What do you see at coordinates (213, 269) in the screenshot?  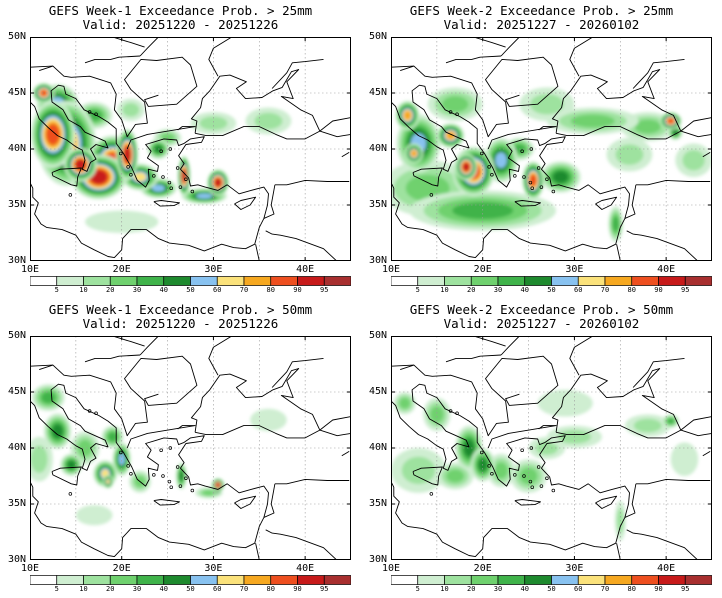 I see `lon-tick-label: 30E` at bounding box center [213, 269].